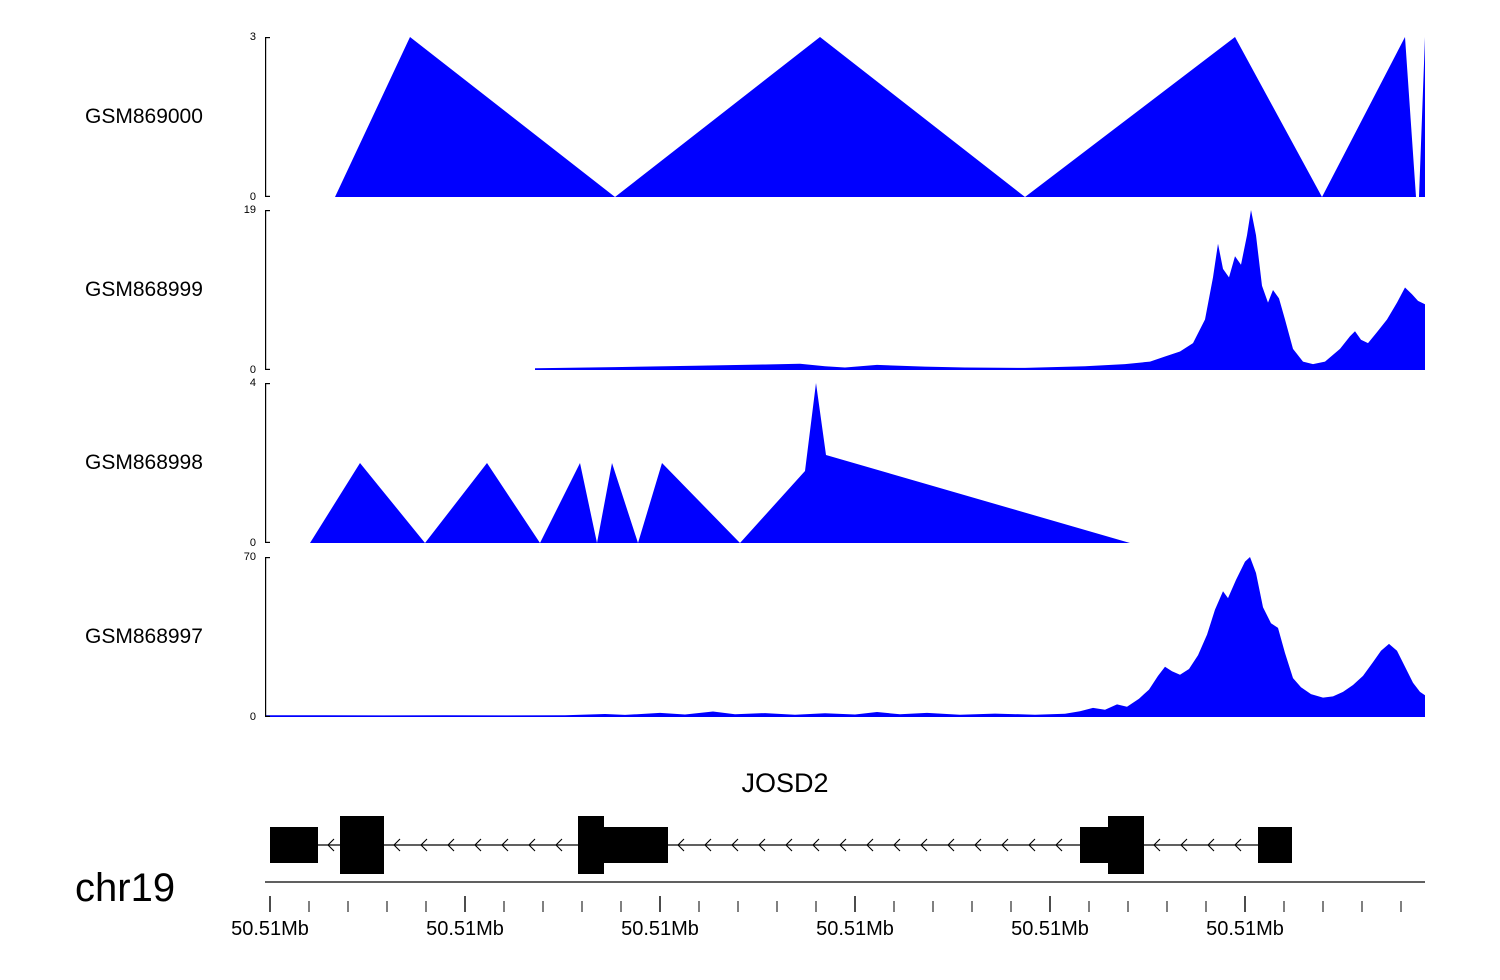 The width and height of the screenshot is (1500, 980). Describe the element at coordinates (144, 289) in the screenshot. I see `track-label: GSM868999` at that location.